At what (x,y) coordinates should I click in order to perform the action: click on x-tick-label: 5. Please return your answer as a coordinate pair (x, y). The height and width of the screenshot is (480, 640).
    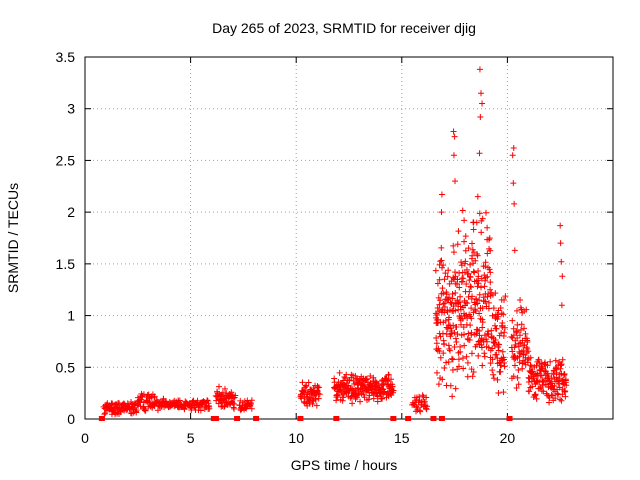
    Looking at the image, I should click on (191, 438).